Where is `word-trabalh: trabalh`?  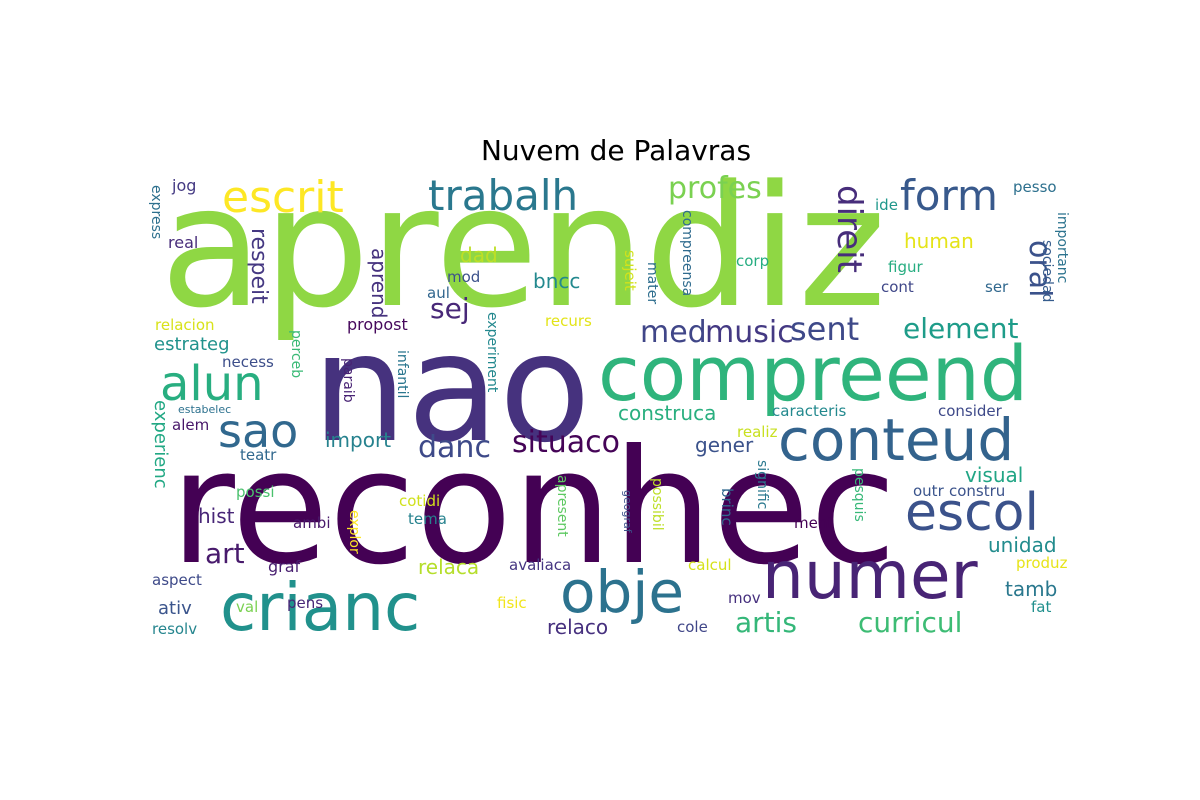 word-trabalh: trabalh is located at coordinates (503, 195).